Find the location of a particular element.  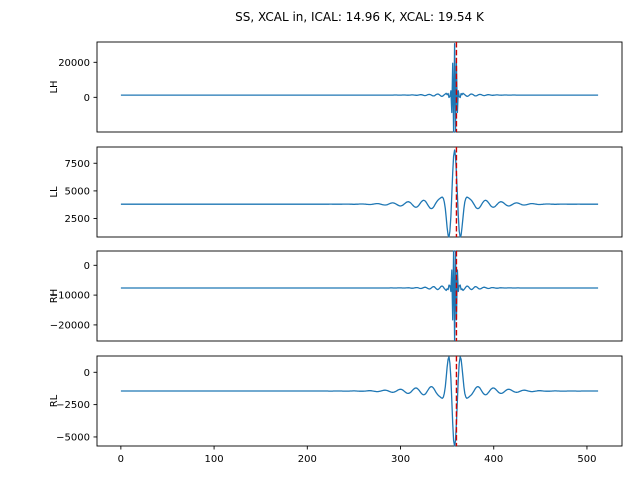

signal-line-ll is located at coordinates (359, 193).